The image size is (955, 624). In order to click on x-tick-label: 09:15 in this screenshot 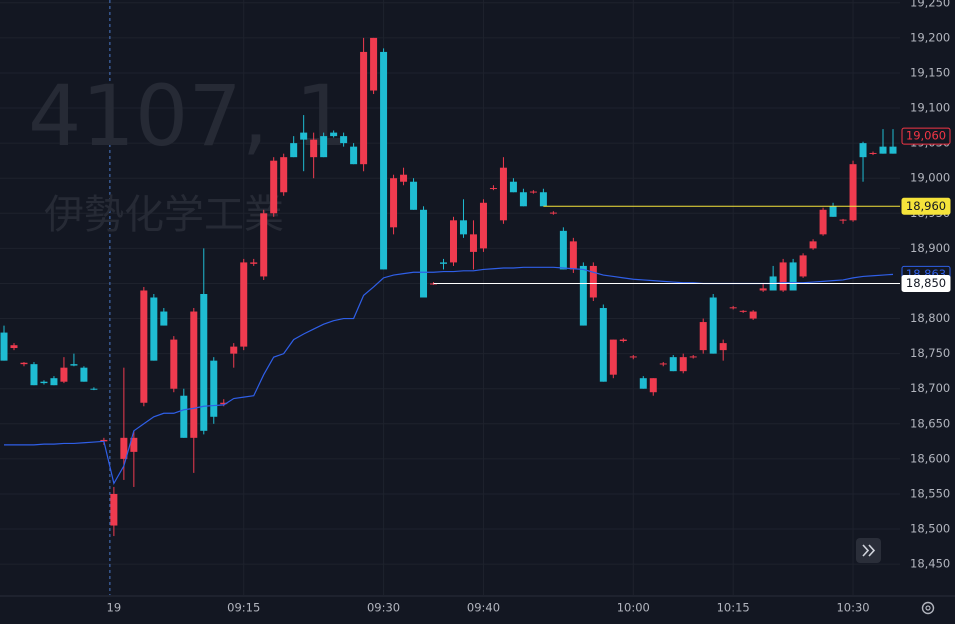, I will do `click(243, 608)`.